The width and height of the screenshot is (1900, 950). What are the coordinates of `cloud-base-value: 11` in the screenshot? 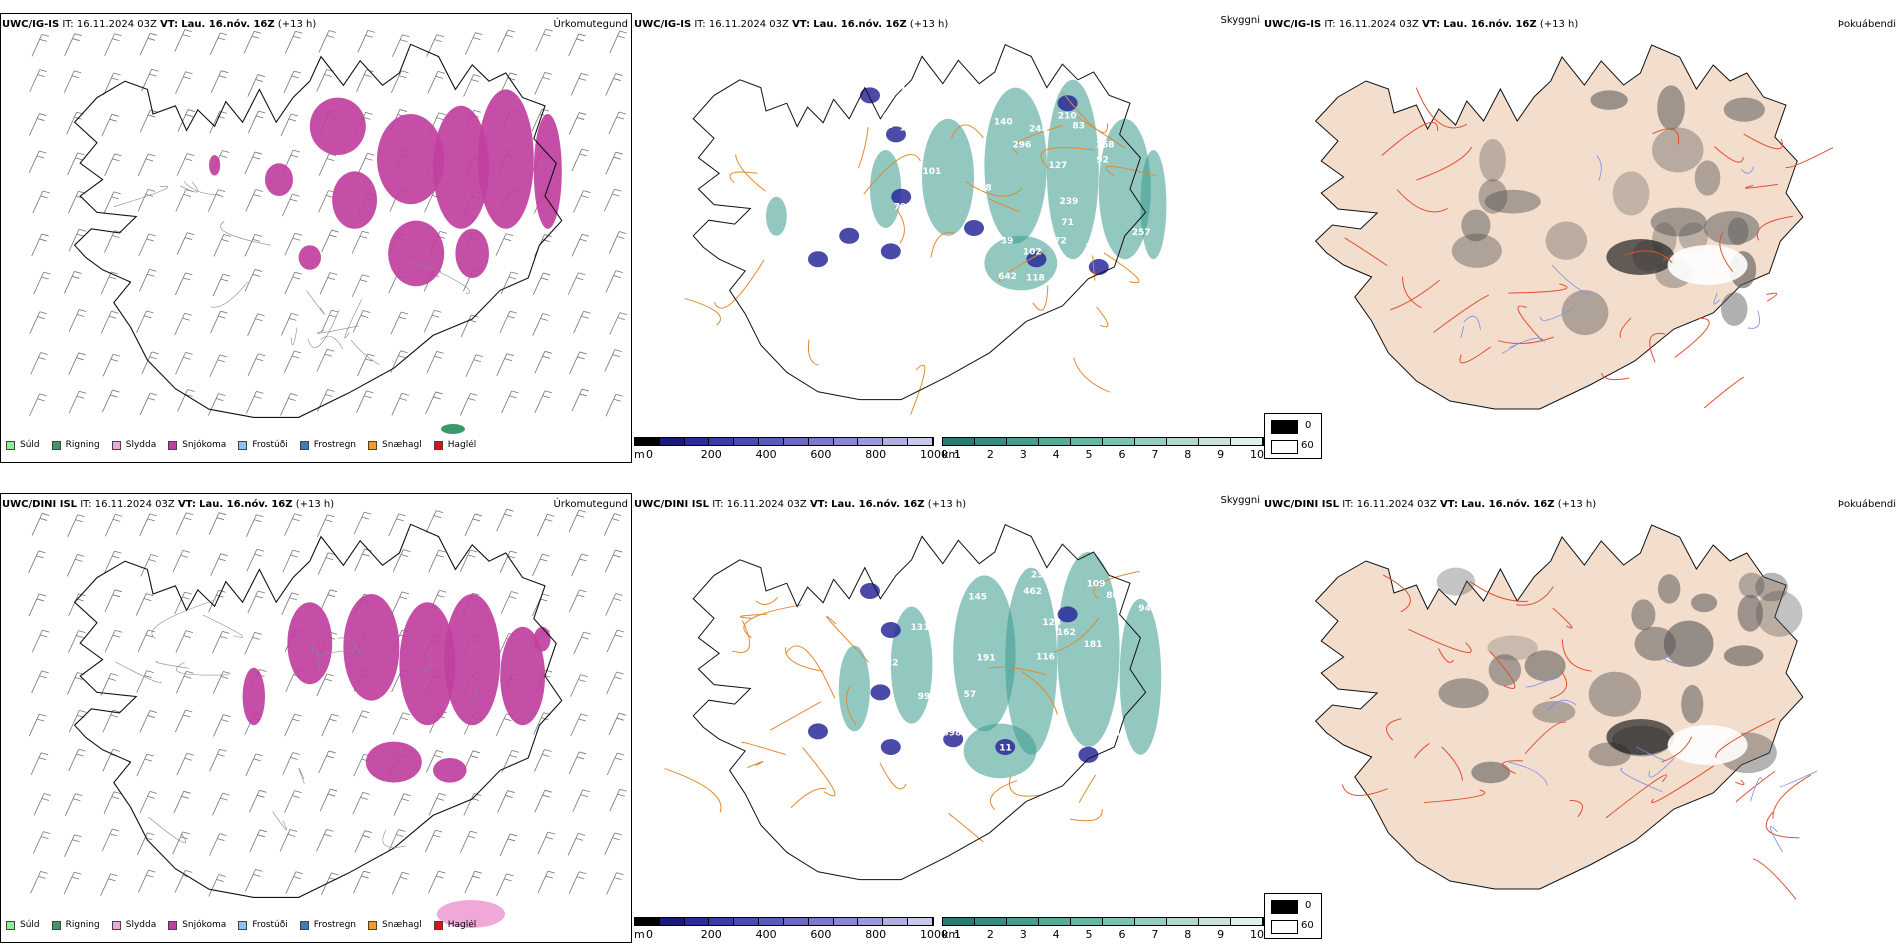 It's located at (1005, 749).